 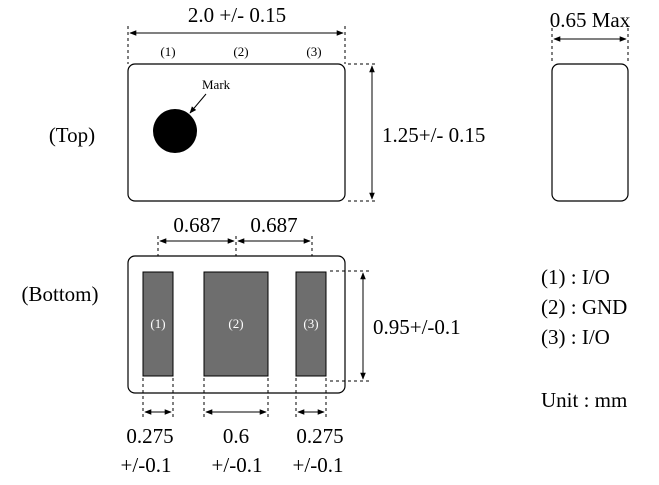 I want to click on mark-label: Mark, so click(x=216, y=84).